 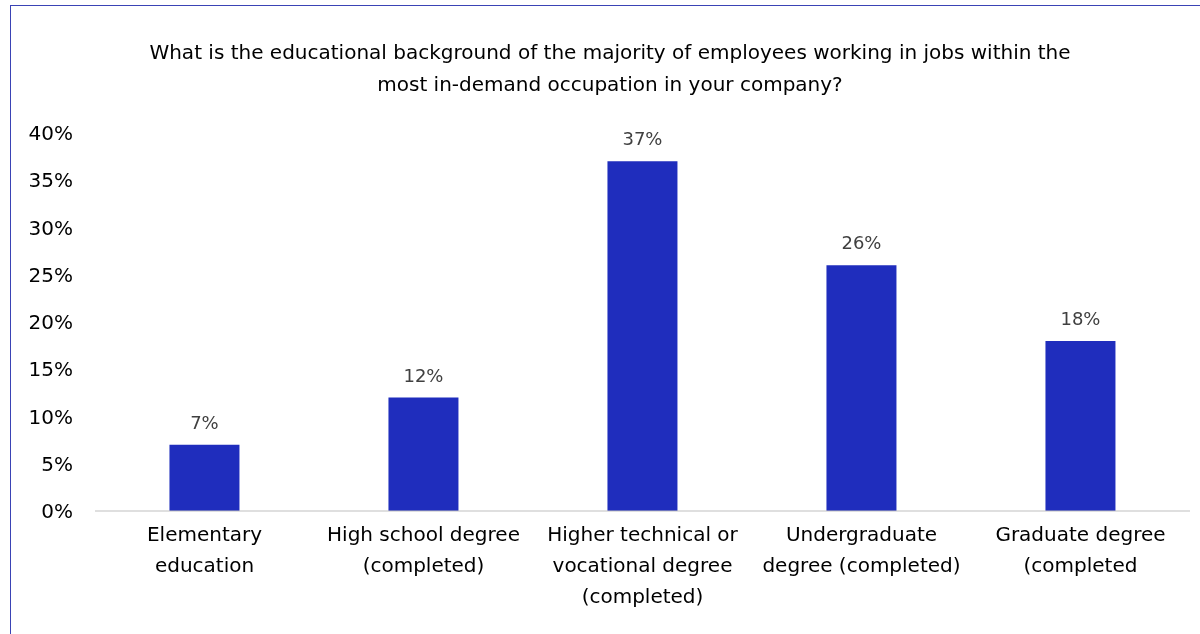 I want to click on data-label: 7%, so click(x=204, y=422).